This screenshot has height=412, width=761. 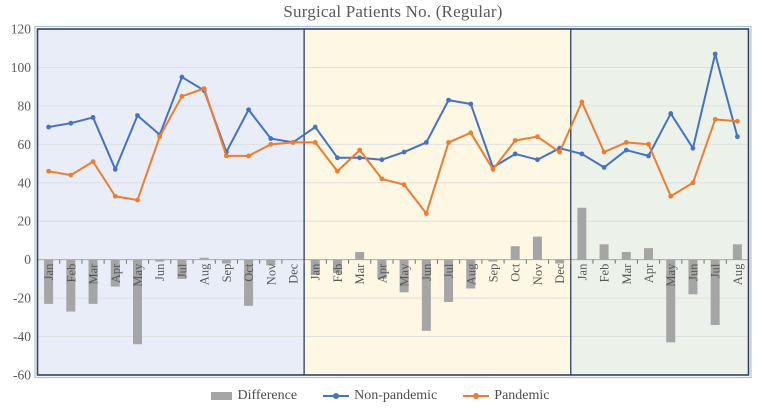 I want to click on y-axis-tick-label: -60, so click(x=22, y=375).